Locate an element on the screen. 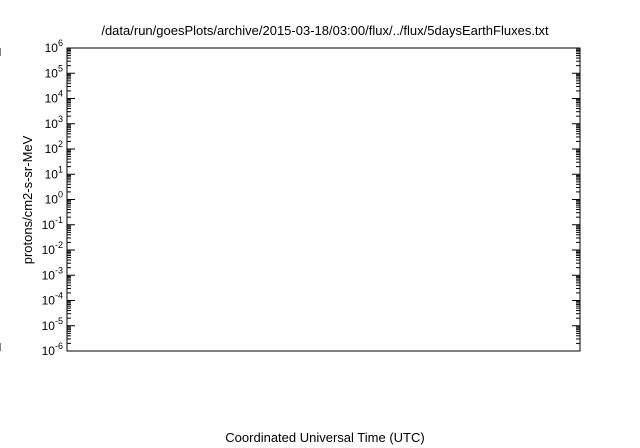 This screenshot has width=640, height=448. y-tick-exponent: 4 is located at coordinates (60, 94).